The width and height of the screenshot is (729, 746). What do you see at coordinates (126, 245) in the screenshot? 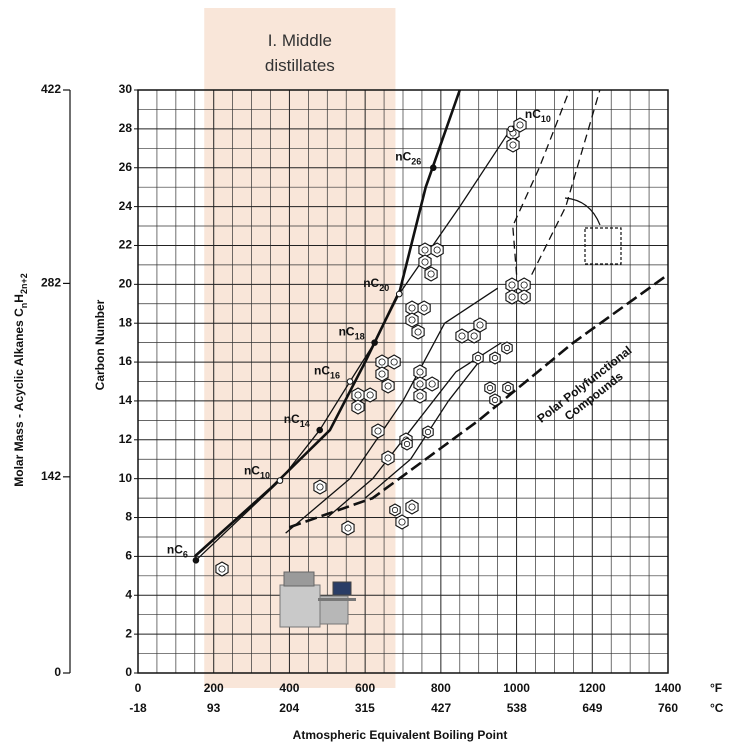
I see `y-tick-label: 22` at bounding box center [126, 245].